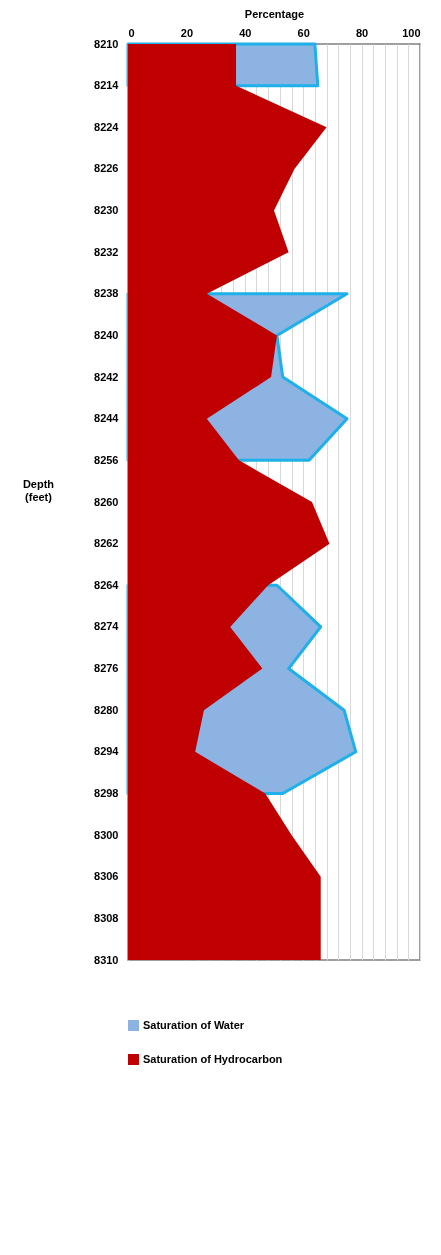 The image size is (441, 1255). I want to click on y-tick-label: 8280, so click(106, 709).